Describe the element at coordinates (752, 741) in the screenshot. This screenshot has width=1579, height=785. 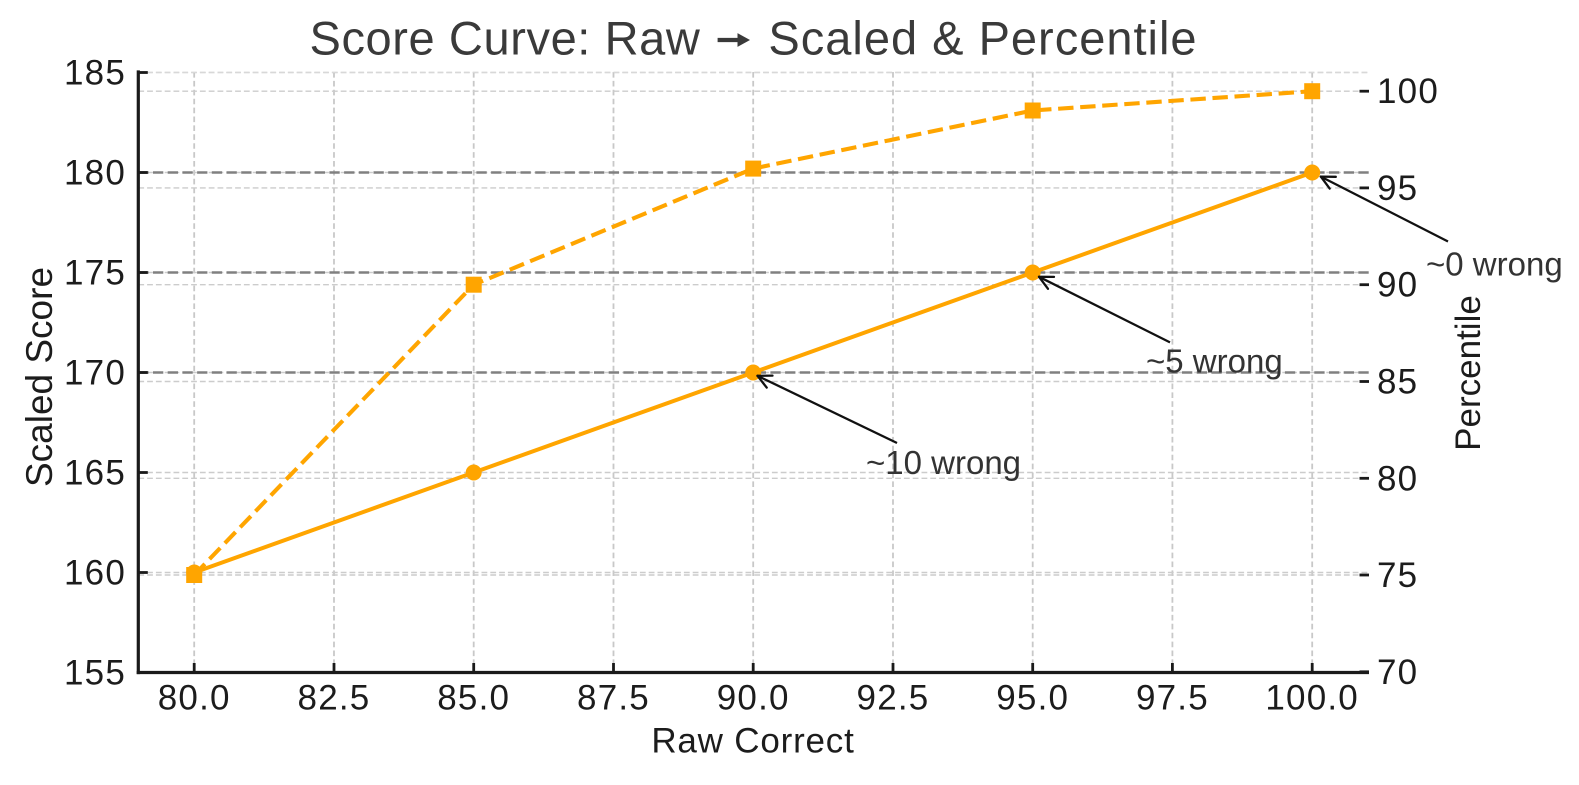
I see `svg-text: Raw Correct` at that location.